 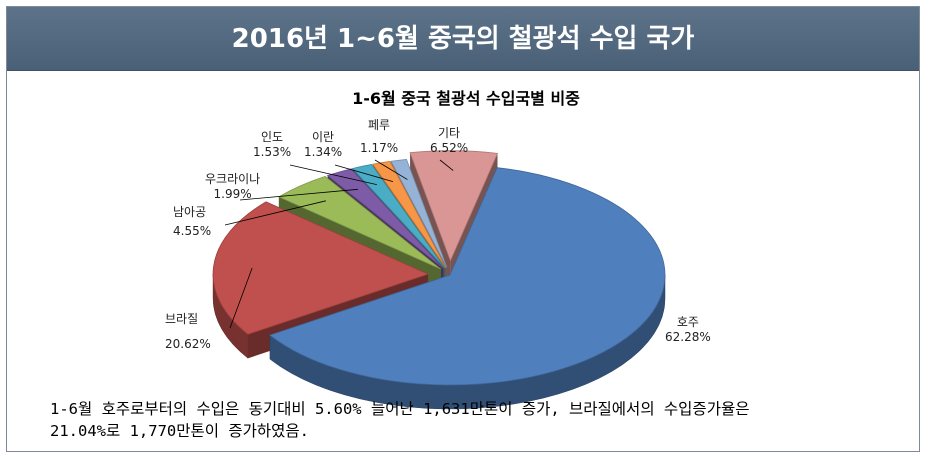 I want to click on label-other: 기타 6.52%, so click(x=449, y=141).